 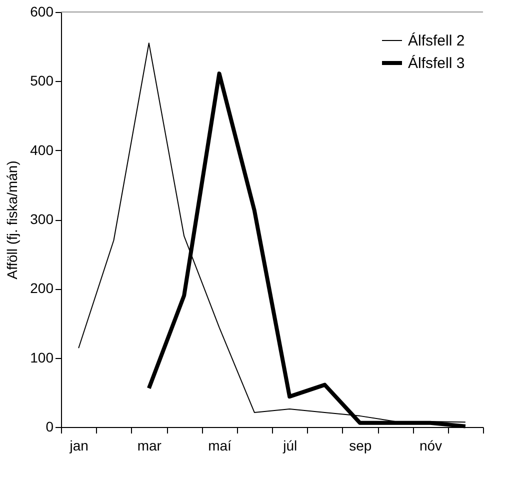 What do you see at coordinates (436, 63) in the screenshot?
I see `legend-label: Álfsfell 3` at bounding box center [436, 63].